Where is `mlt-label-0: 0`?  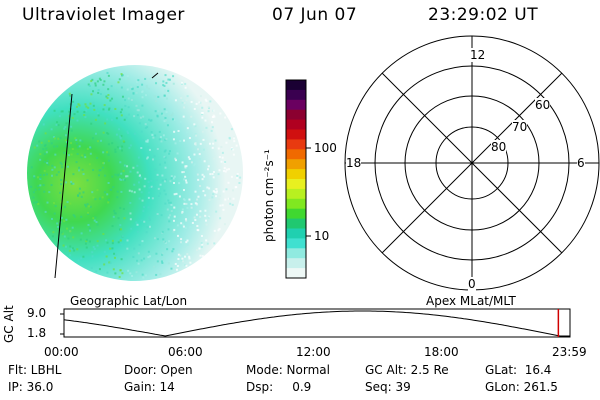
mlt-label-0: 0 is located at coordinates (472, 284).